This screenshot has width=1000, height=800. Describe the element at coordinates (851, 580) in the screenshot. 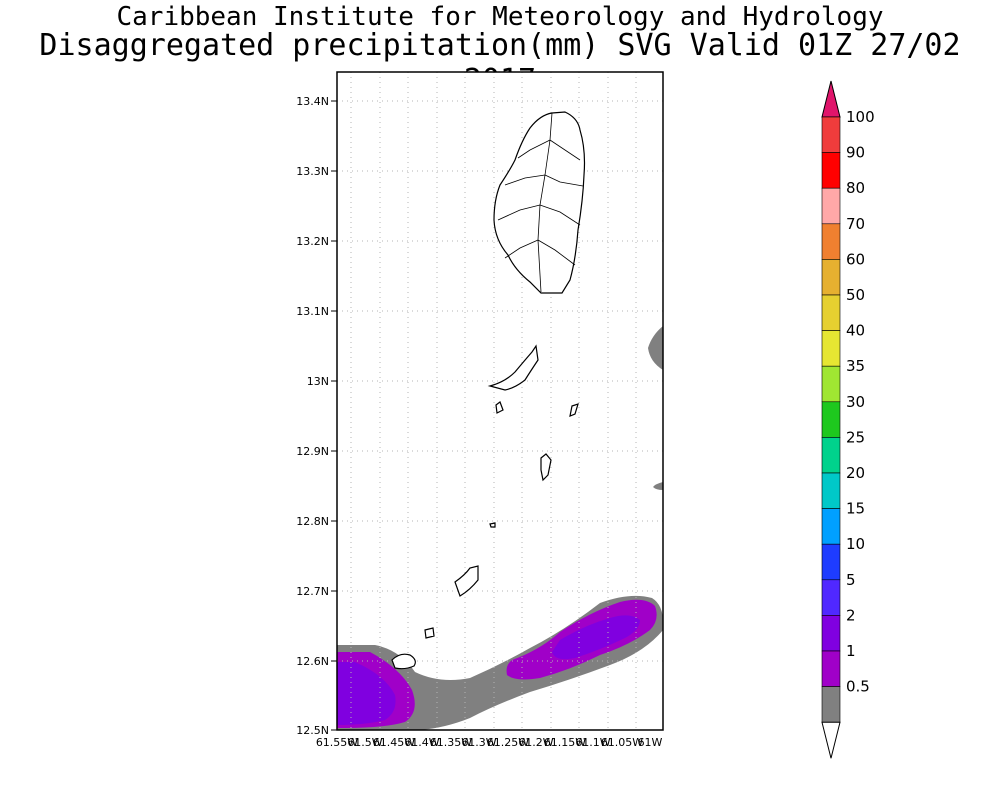

I see `colorbar-level-label: 5` at that location.